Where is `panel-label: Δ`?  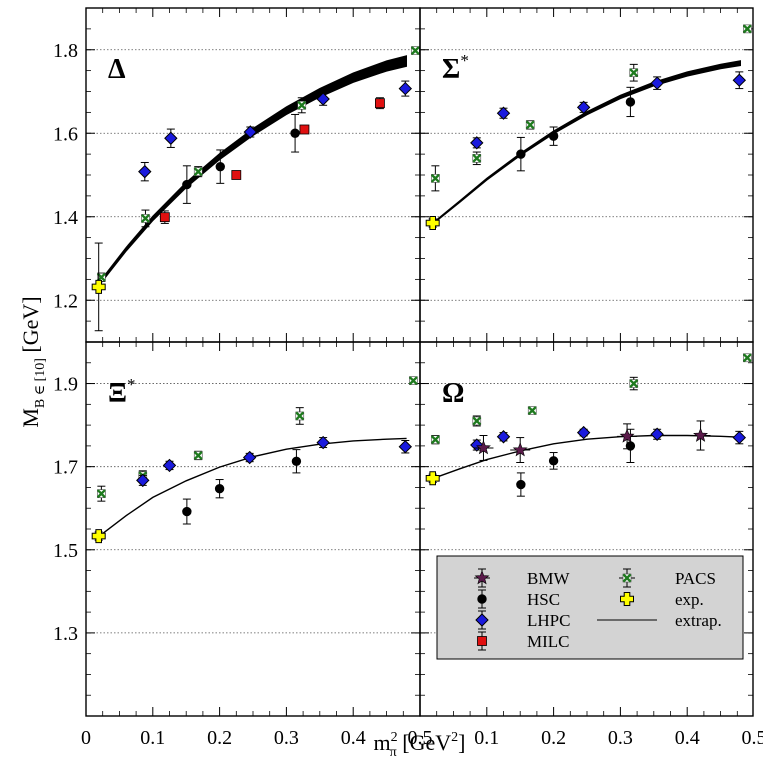 panel-label: Δ is located at coordinates (117, 69).